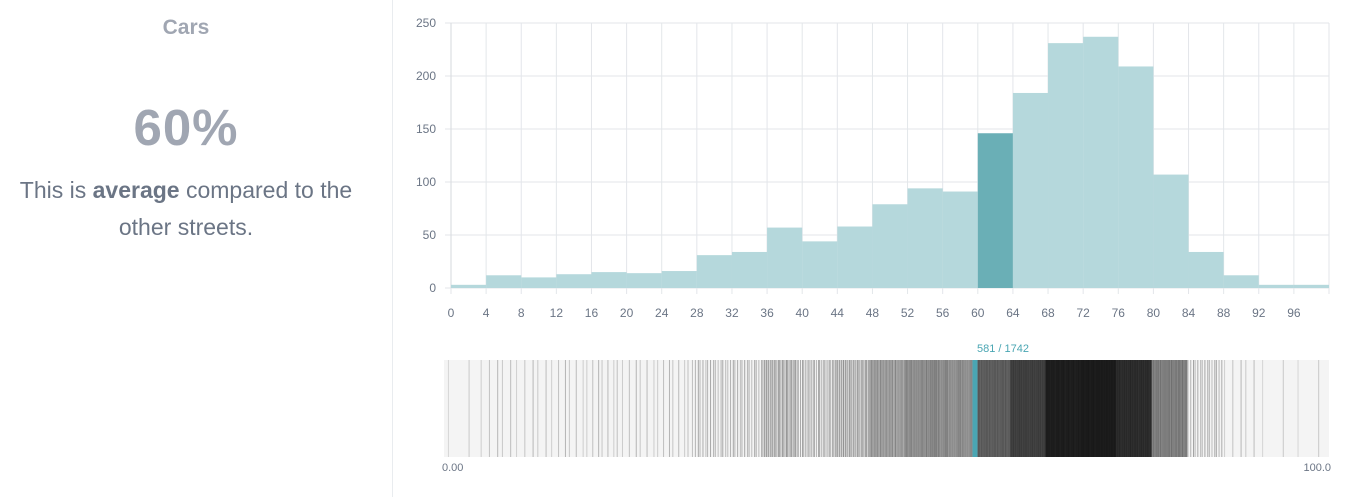 The height and width of the screenshot is (497, 1347). What do you see at coordinates (908, 313) in the screenshot?
I see `x-tick-label: 52` at bounding box center [908, 313].